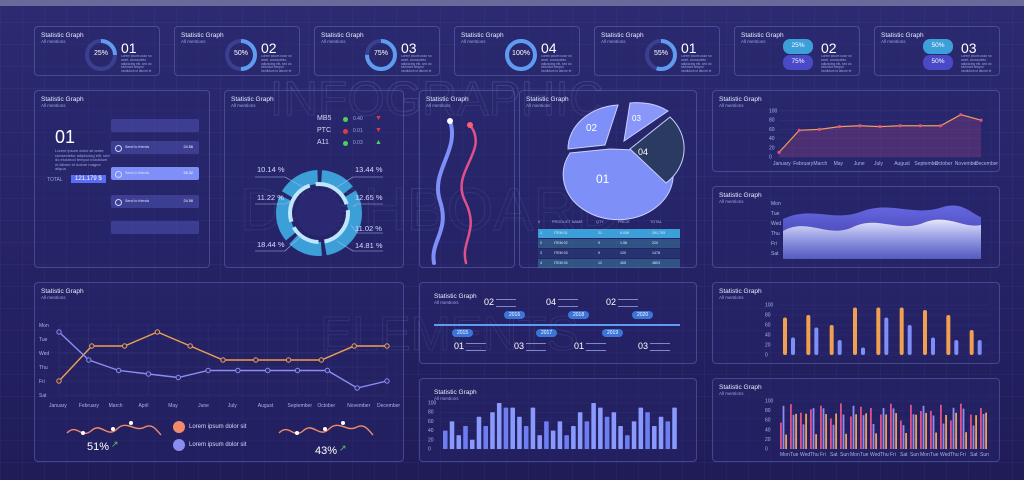  What do you see at coordinates (358, 406) in the screenshot?
I see `x-tick: November` at bounding box center [358, 406].